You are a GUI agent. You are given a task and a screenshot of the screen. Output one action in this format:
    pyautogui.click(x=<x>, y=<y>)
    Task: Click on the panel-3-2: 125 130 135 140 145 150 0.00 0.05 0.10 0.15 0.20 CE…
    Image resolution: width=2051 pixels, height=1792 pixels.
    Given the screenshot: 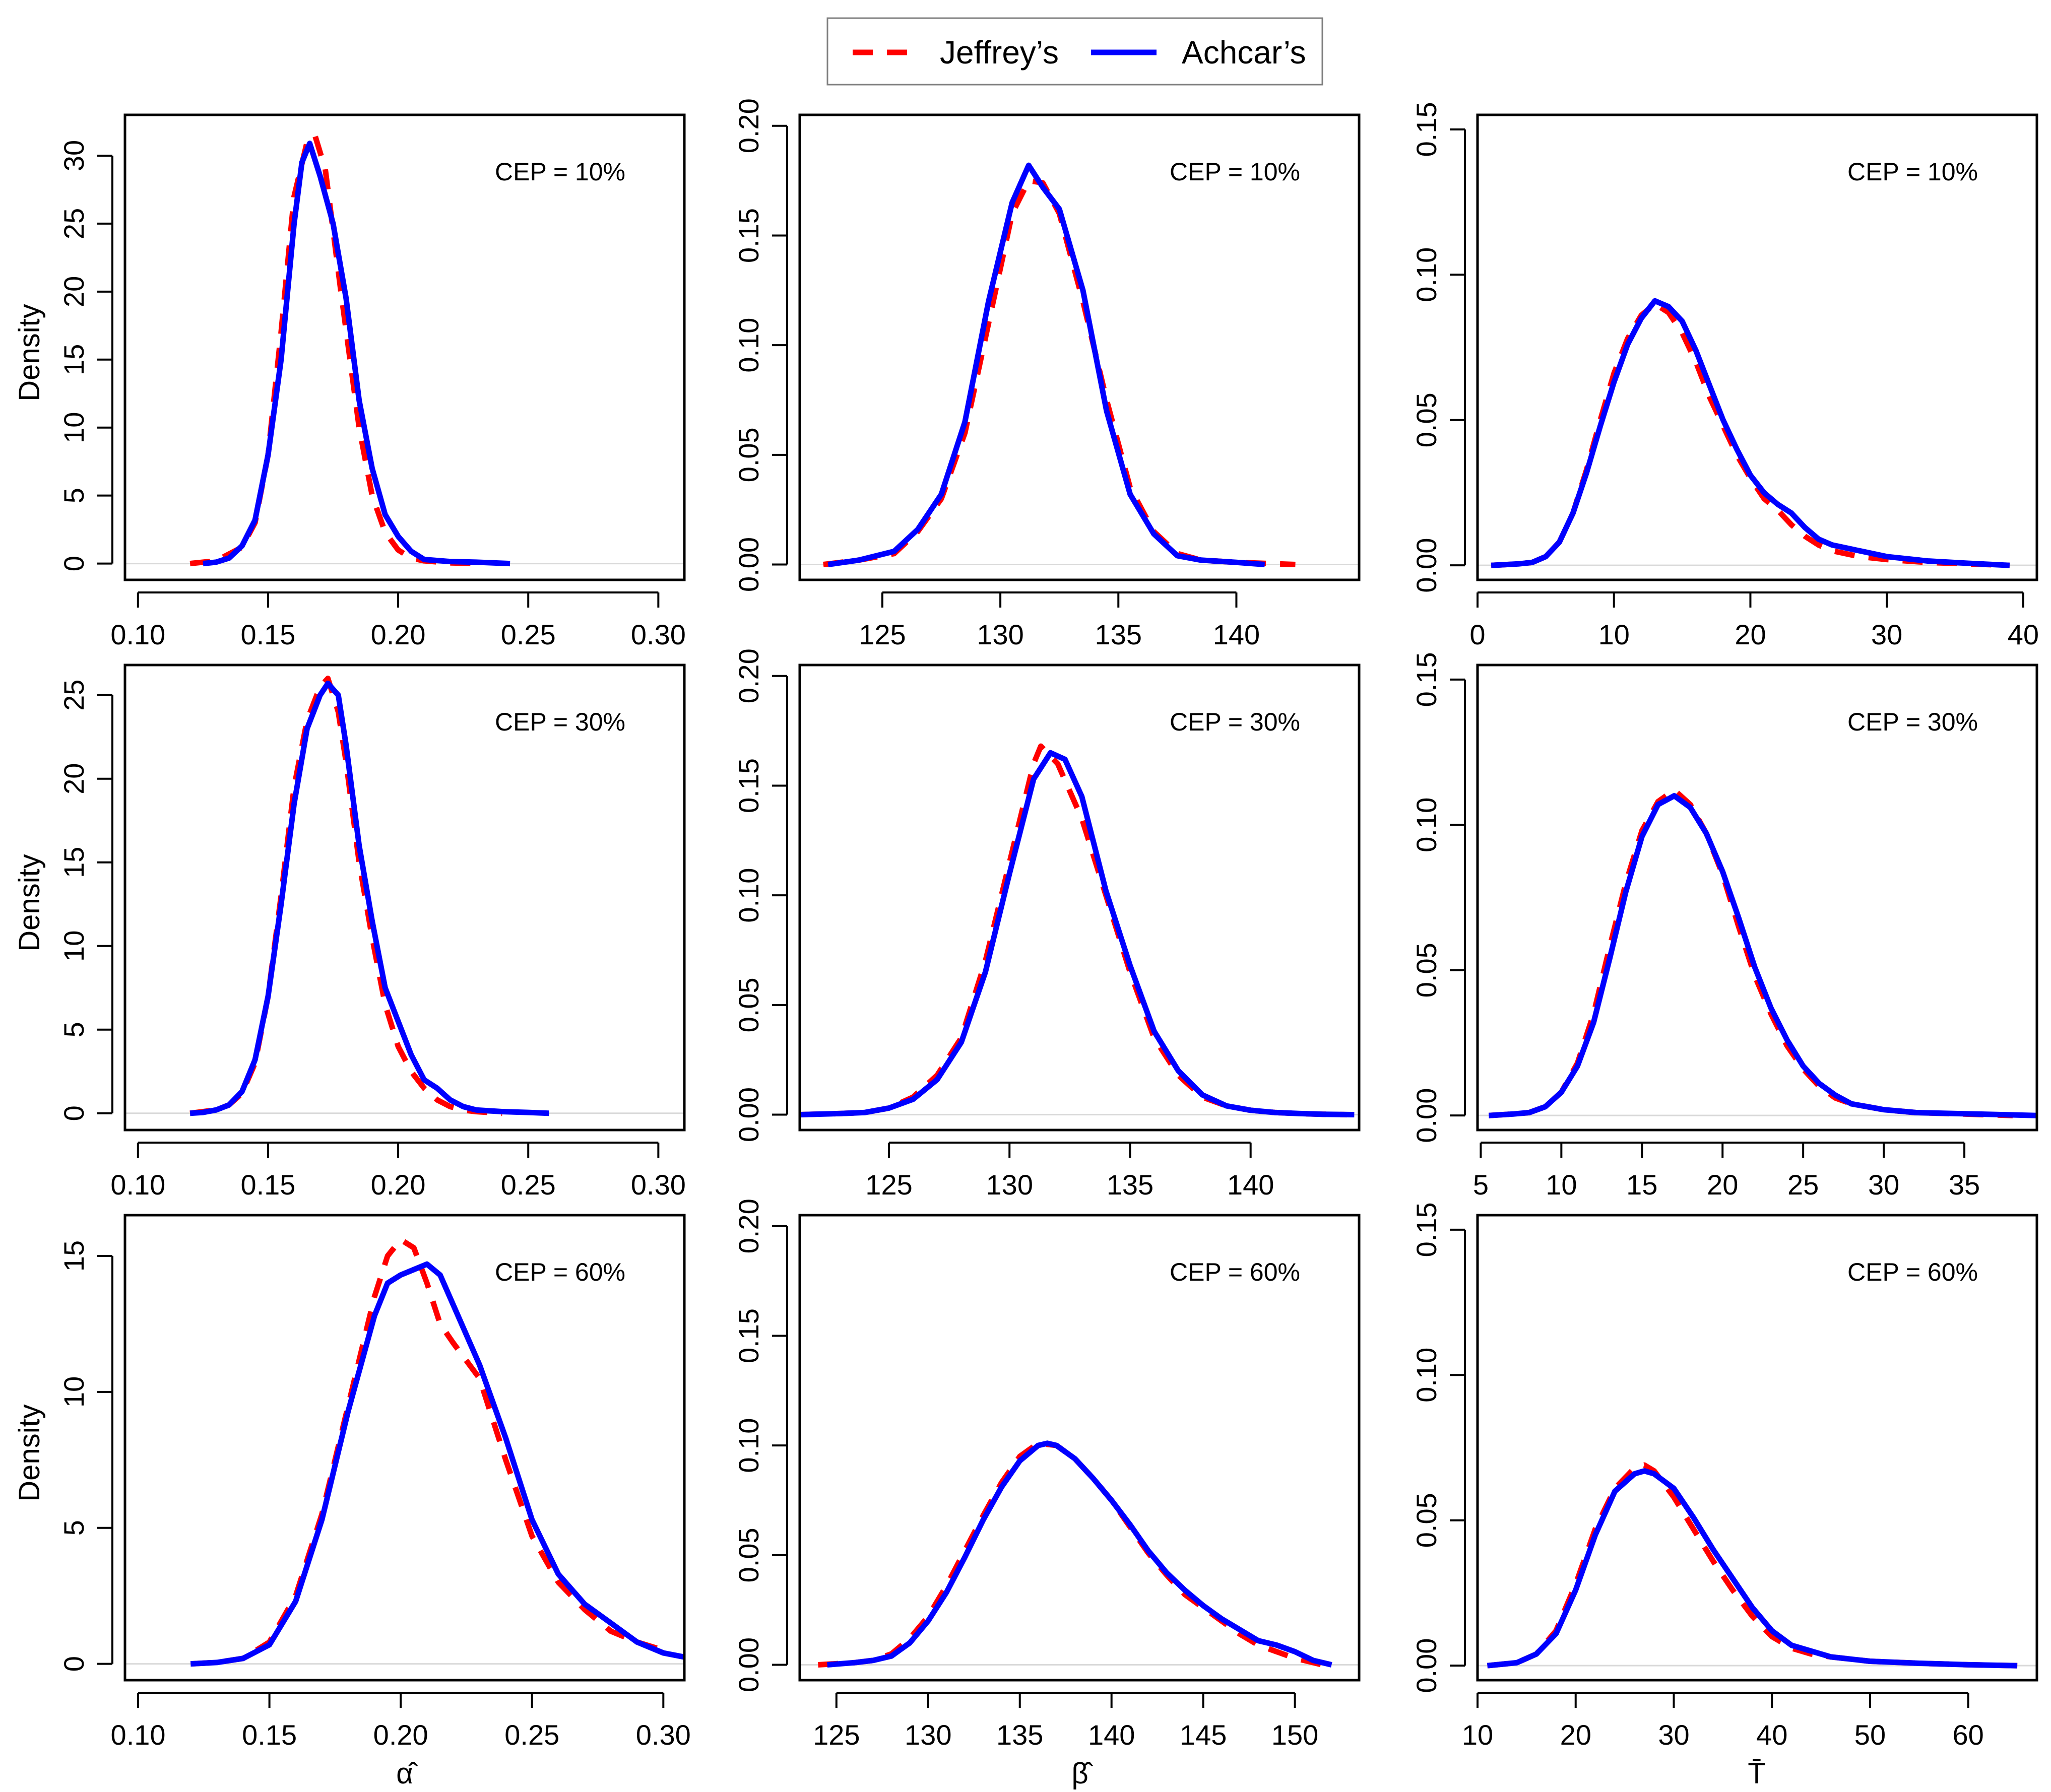 What is the action you would take?
    pyautogui.click(x=1047, y=1475)
    